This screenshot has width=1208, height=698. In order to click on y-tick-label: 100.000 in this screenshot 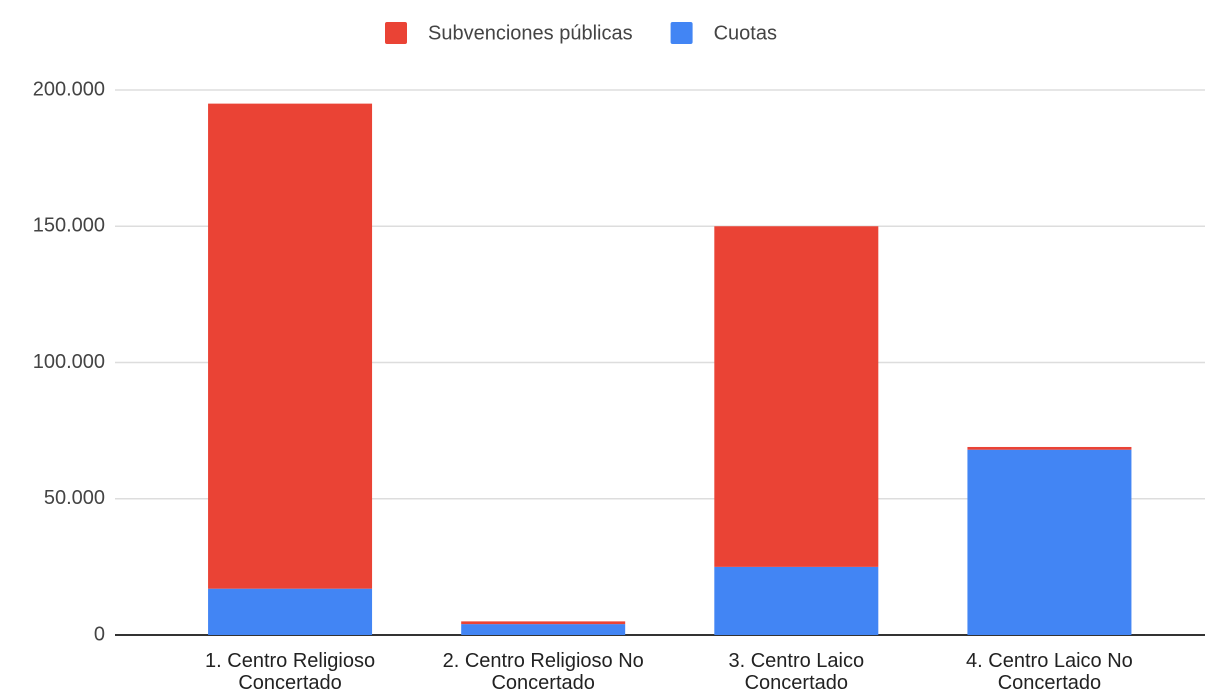, I will do `click(69, 362)`.